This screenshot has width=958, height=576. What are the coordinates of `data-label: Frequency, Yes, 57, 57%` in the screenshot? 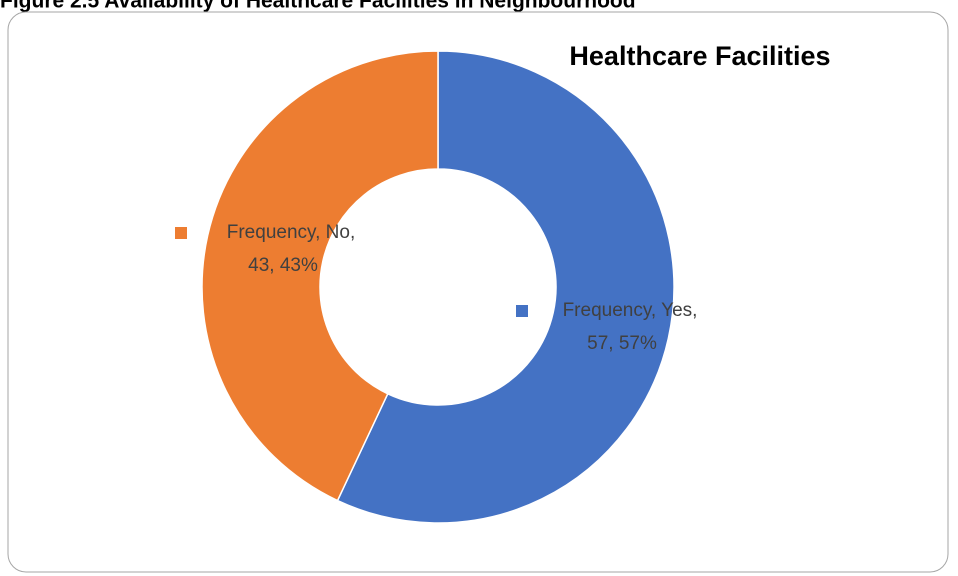 It's located at (630, 327).